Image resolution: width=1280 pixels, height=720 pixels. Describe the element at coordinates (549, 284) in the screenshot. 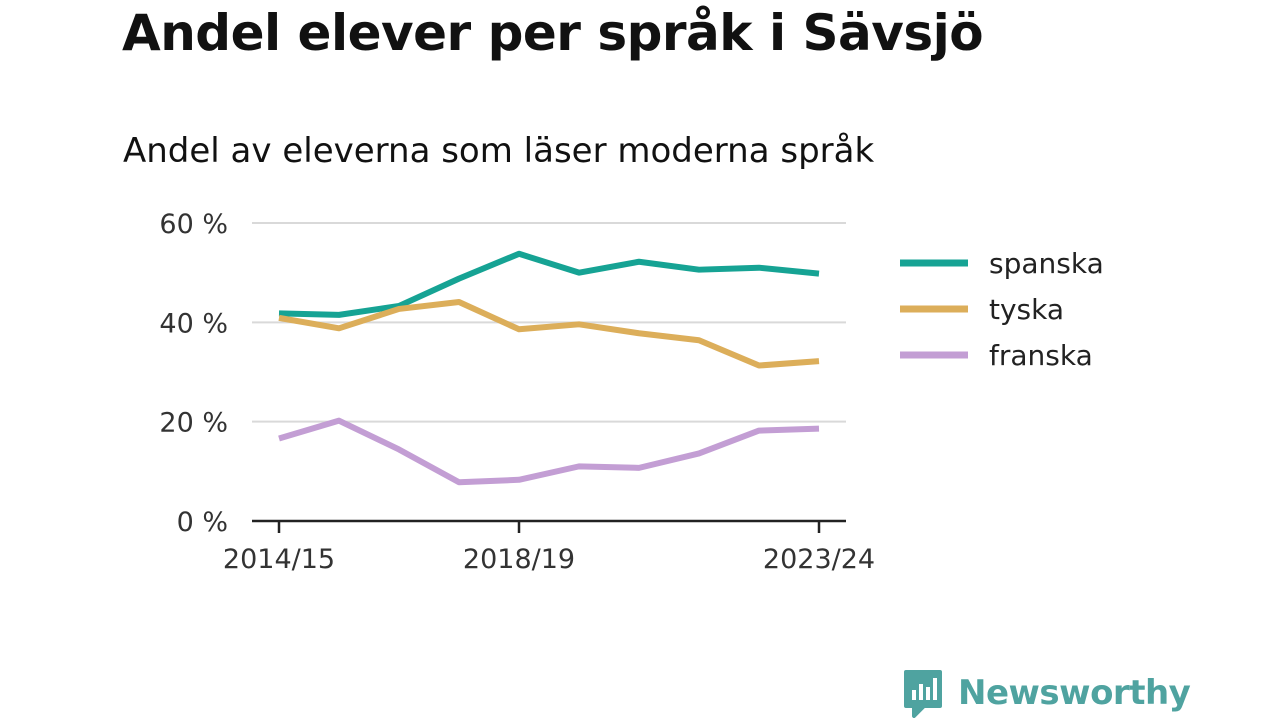

I see `series-line-spanska` at that location.